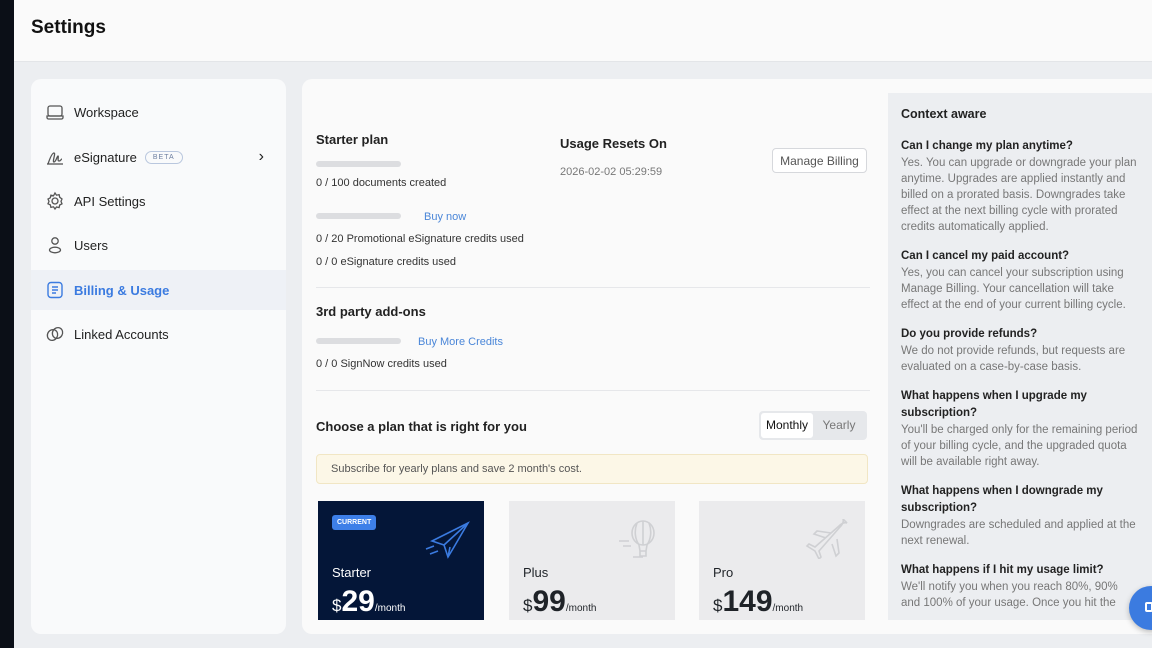  I want to click on plan-price: $149/month, so click(758, 601).